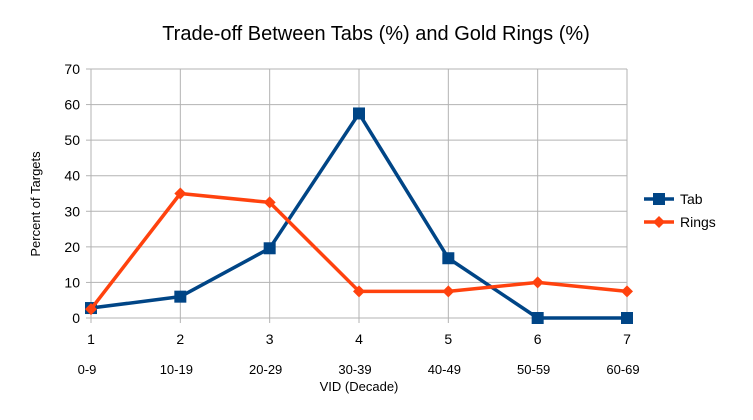  What do you see at coordinates (180, 339) in the screenshot?
I see `x-tick-label: 2` at bounding box center [180, 339].